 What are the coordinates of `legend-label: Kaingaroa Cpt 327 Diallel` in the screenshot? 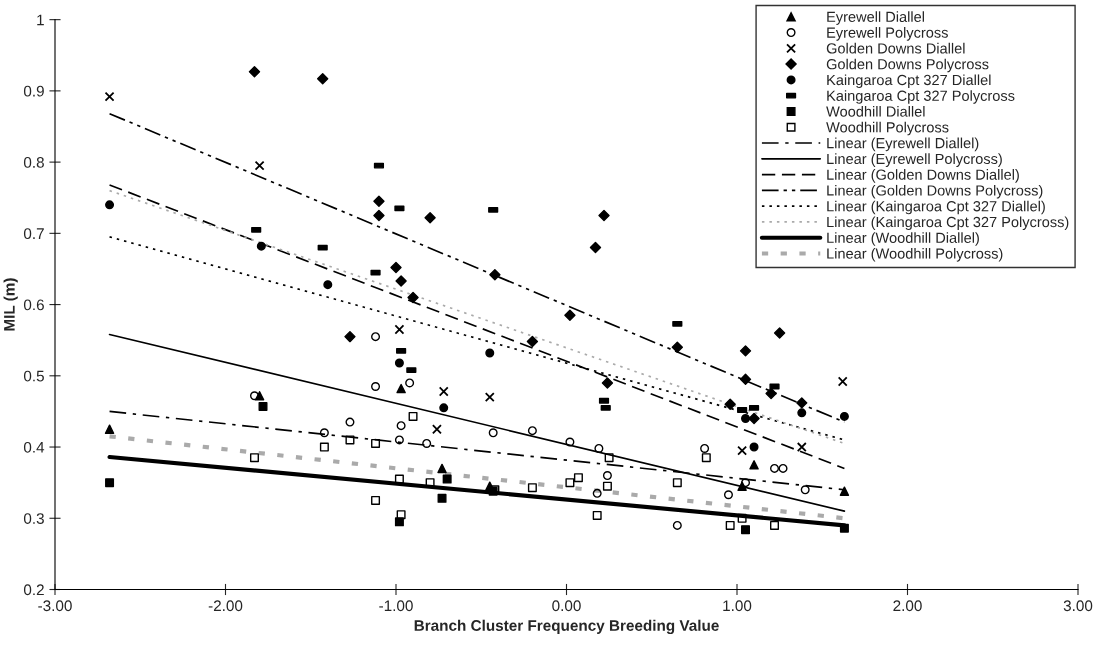 It's located at (909, 81).